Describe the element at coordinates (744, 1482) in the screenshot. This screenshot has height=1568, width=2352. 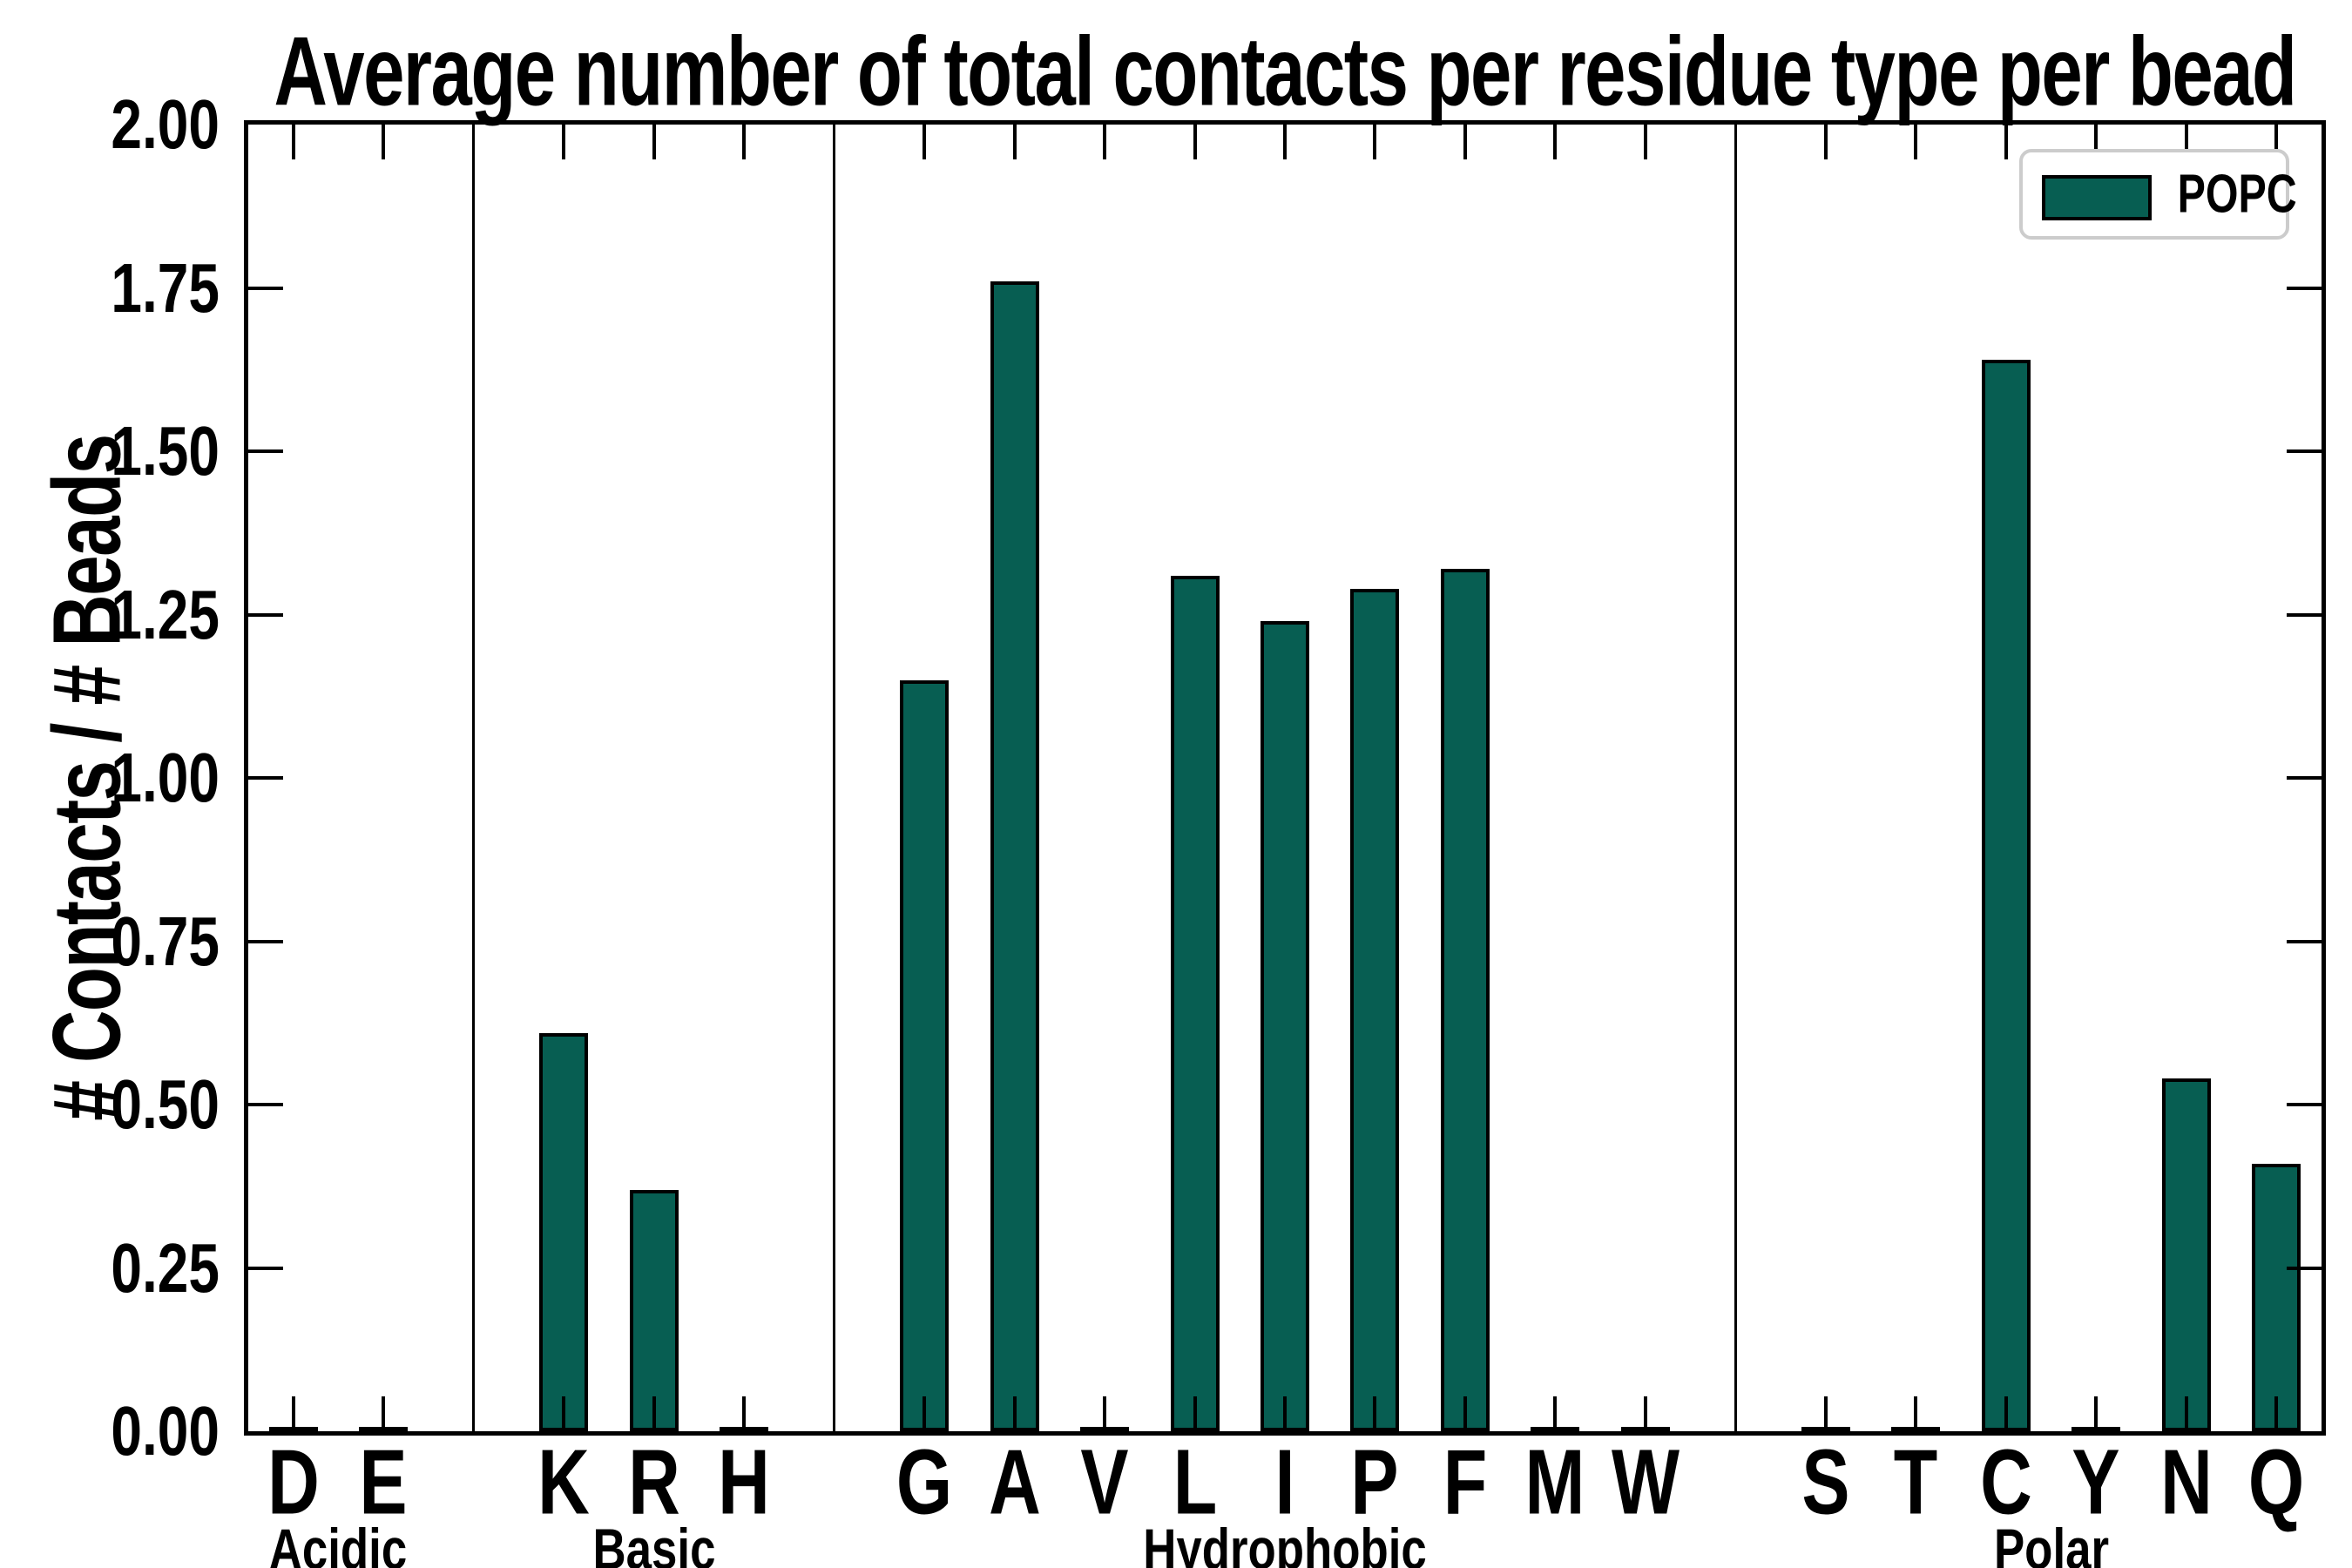
I see `x-label-H: H` at that location.